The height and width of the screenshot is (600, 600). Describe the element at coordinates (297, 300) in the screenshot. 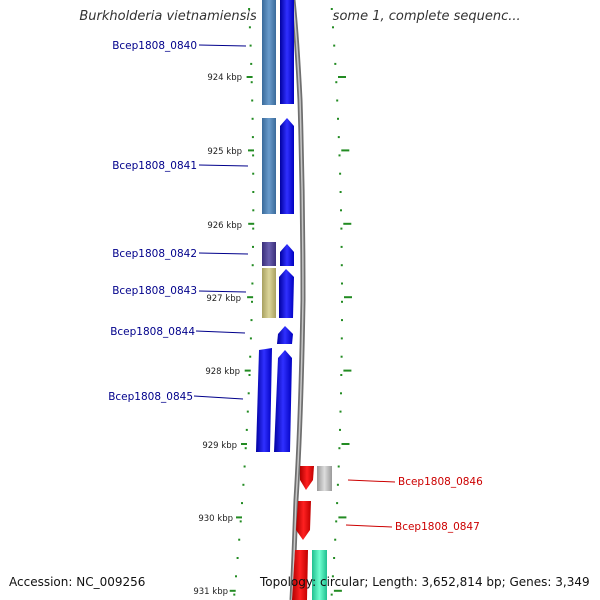

I see `backbone-highlight` at that location.